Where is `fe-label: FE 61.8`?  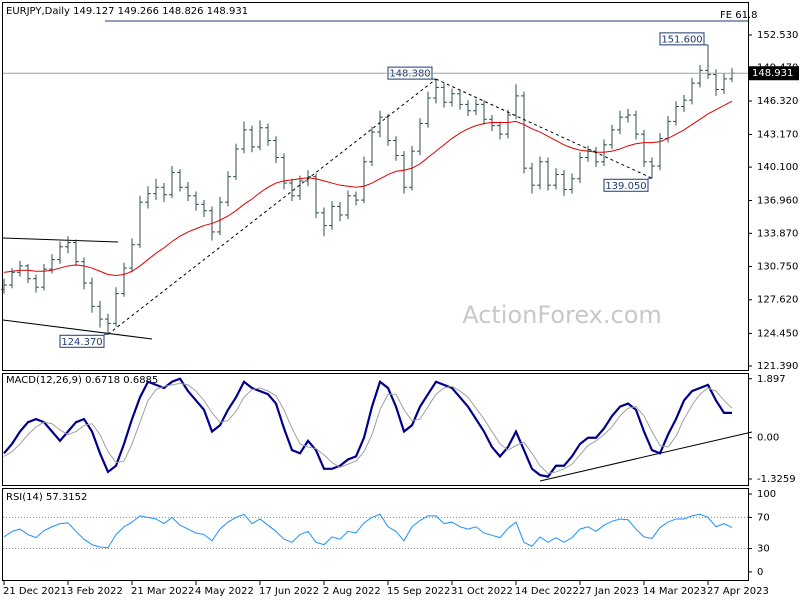 fe-label: FE 61.8 is located at coordinates (739, 15).